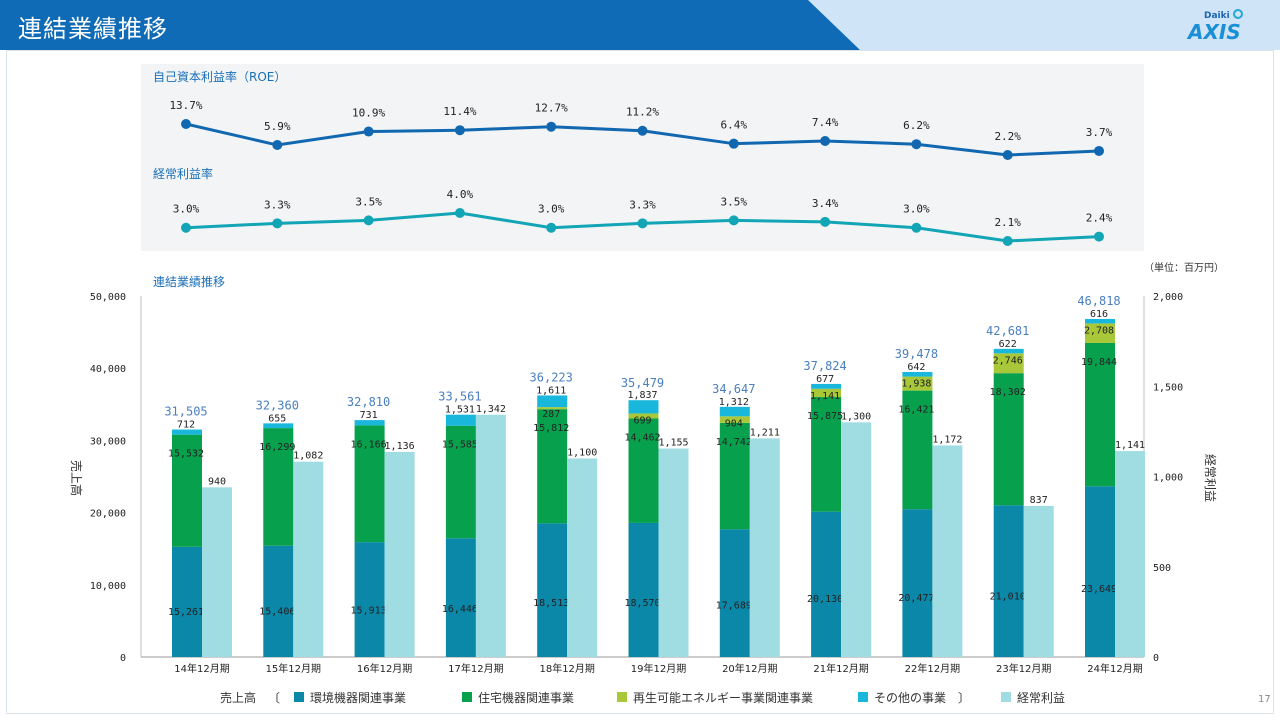 This screenshot has width=1280, height=720. What do you see at coordinates (277, 204) in the screenshot?
I see `ordinary-margin-label: 3.3%` at bounding box center [277, 204].